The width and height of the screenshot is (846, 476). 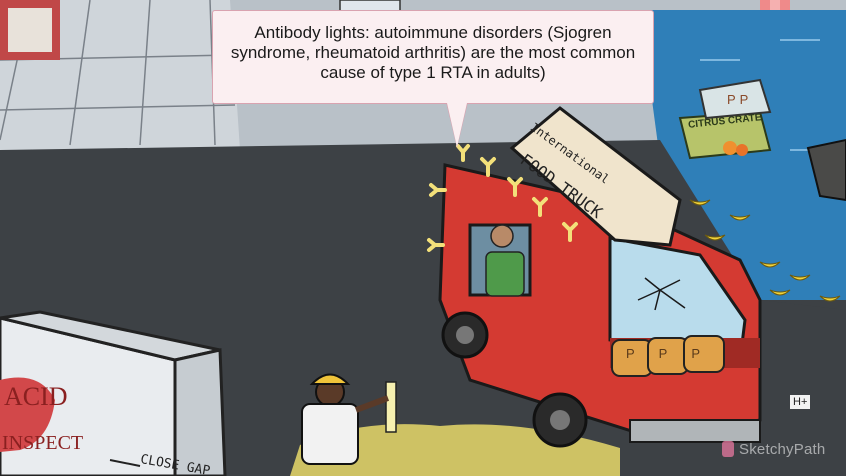 I want to click on can-letters: PPP, so click(x=675, y=353).